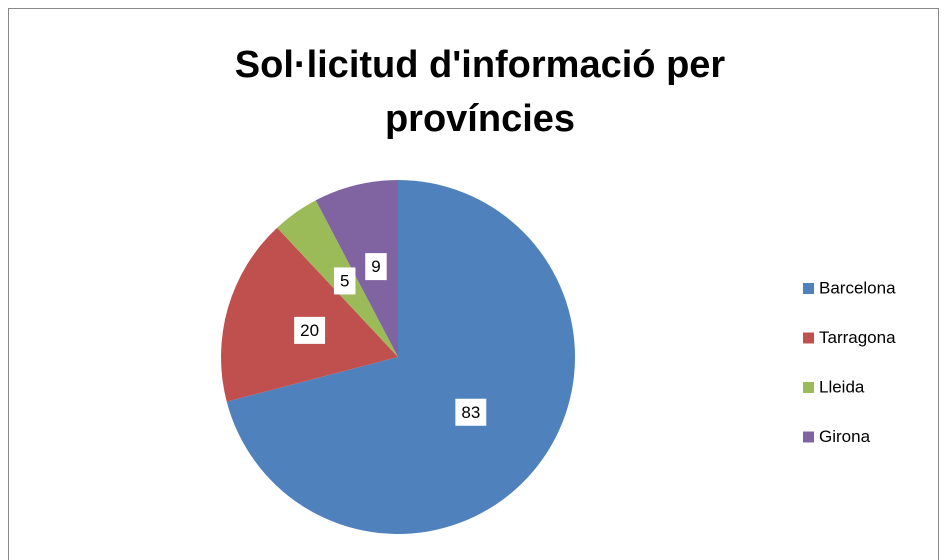  I want to click on data-label: 20, so click(309, 330).